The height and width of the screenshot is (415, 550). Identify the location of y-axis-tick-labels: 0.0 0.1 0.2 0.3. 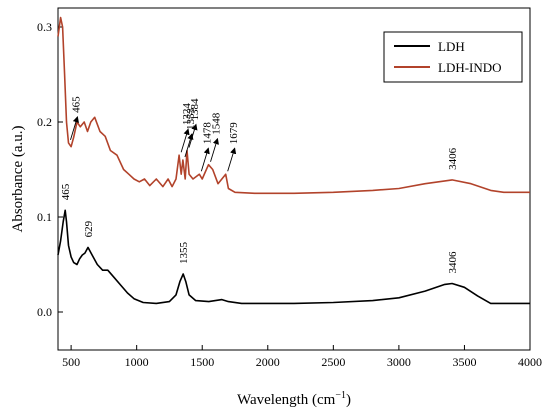
(44, 169).